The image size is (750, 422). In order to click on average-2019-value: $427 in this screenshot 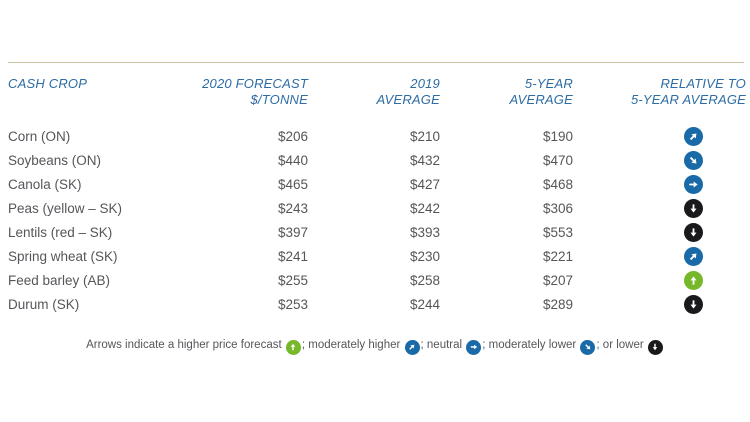, I will do `click(424, 184)`.